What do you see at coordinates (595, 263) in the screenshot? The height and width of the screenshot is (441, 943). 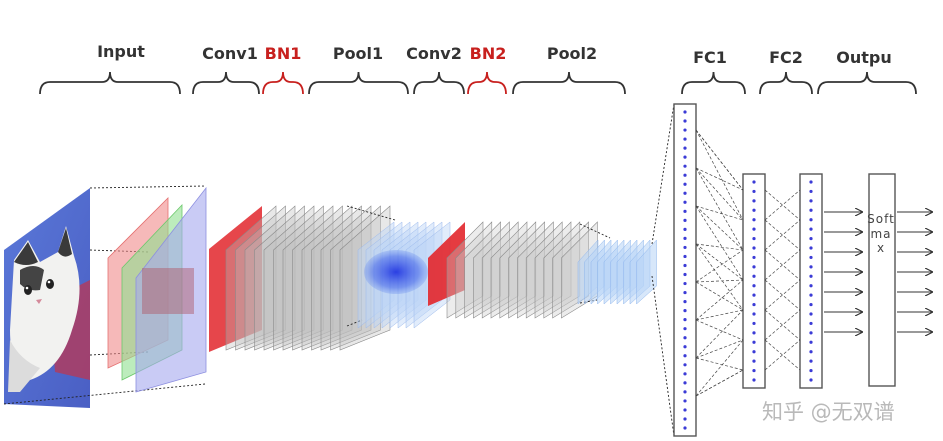 I see `pool2-projection-lines` at bounding box center [595, 263].